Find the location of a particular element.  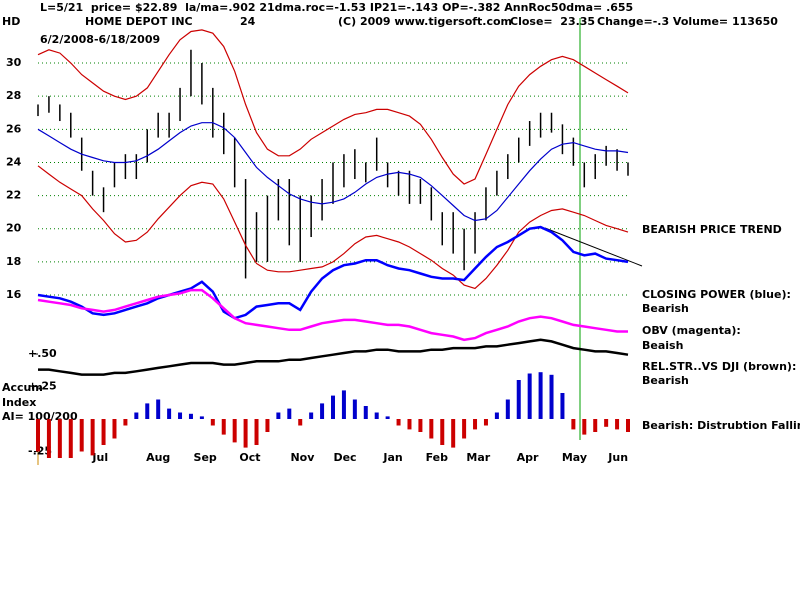

company: HOME DEPOT INC is located at coordinates (139, 21).